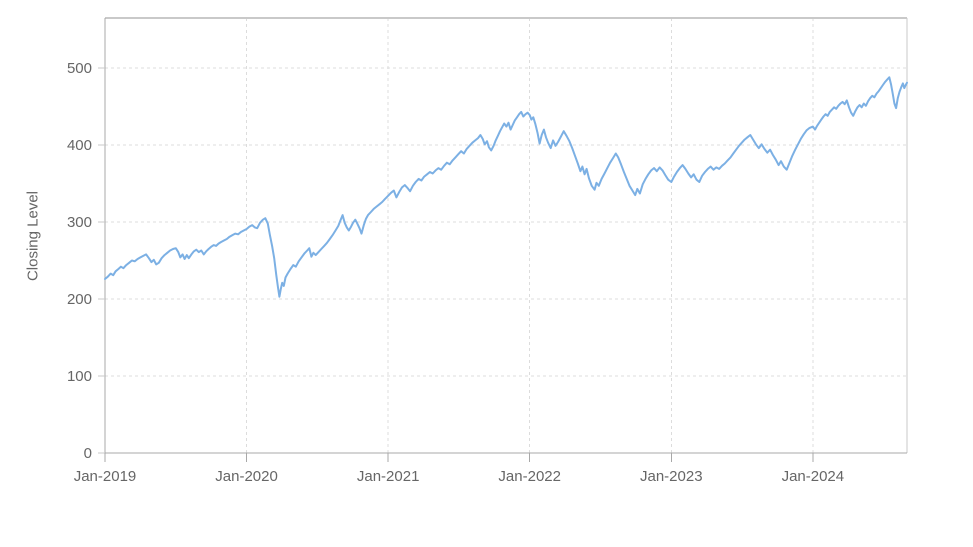 The height and width of the screenshot is (547, 973). What do you see at coordinates (79, 145) in the screenshot?
I see `y-tick-label: 400` at bounding box center [79, 145].